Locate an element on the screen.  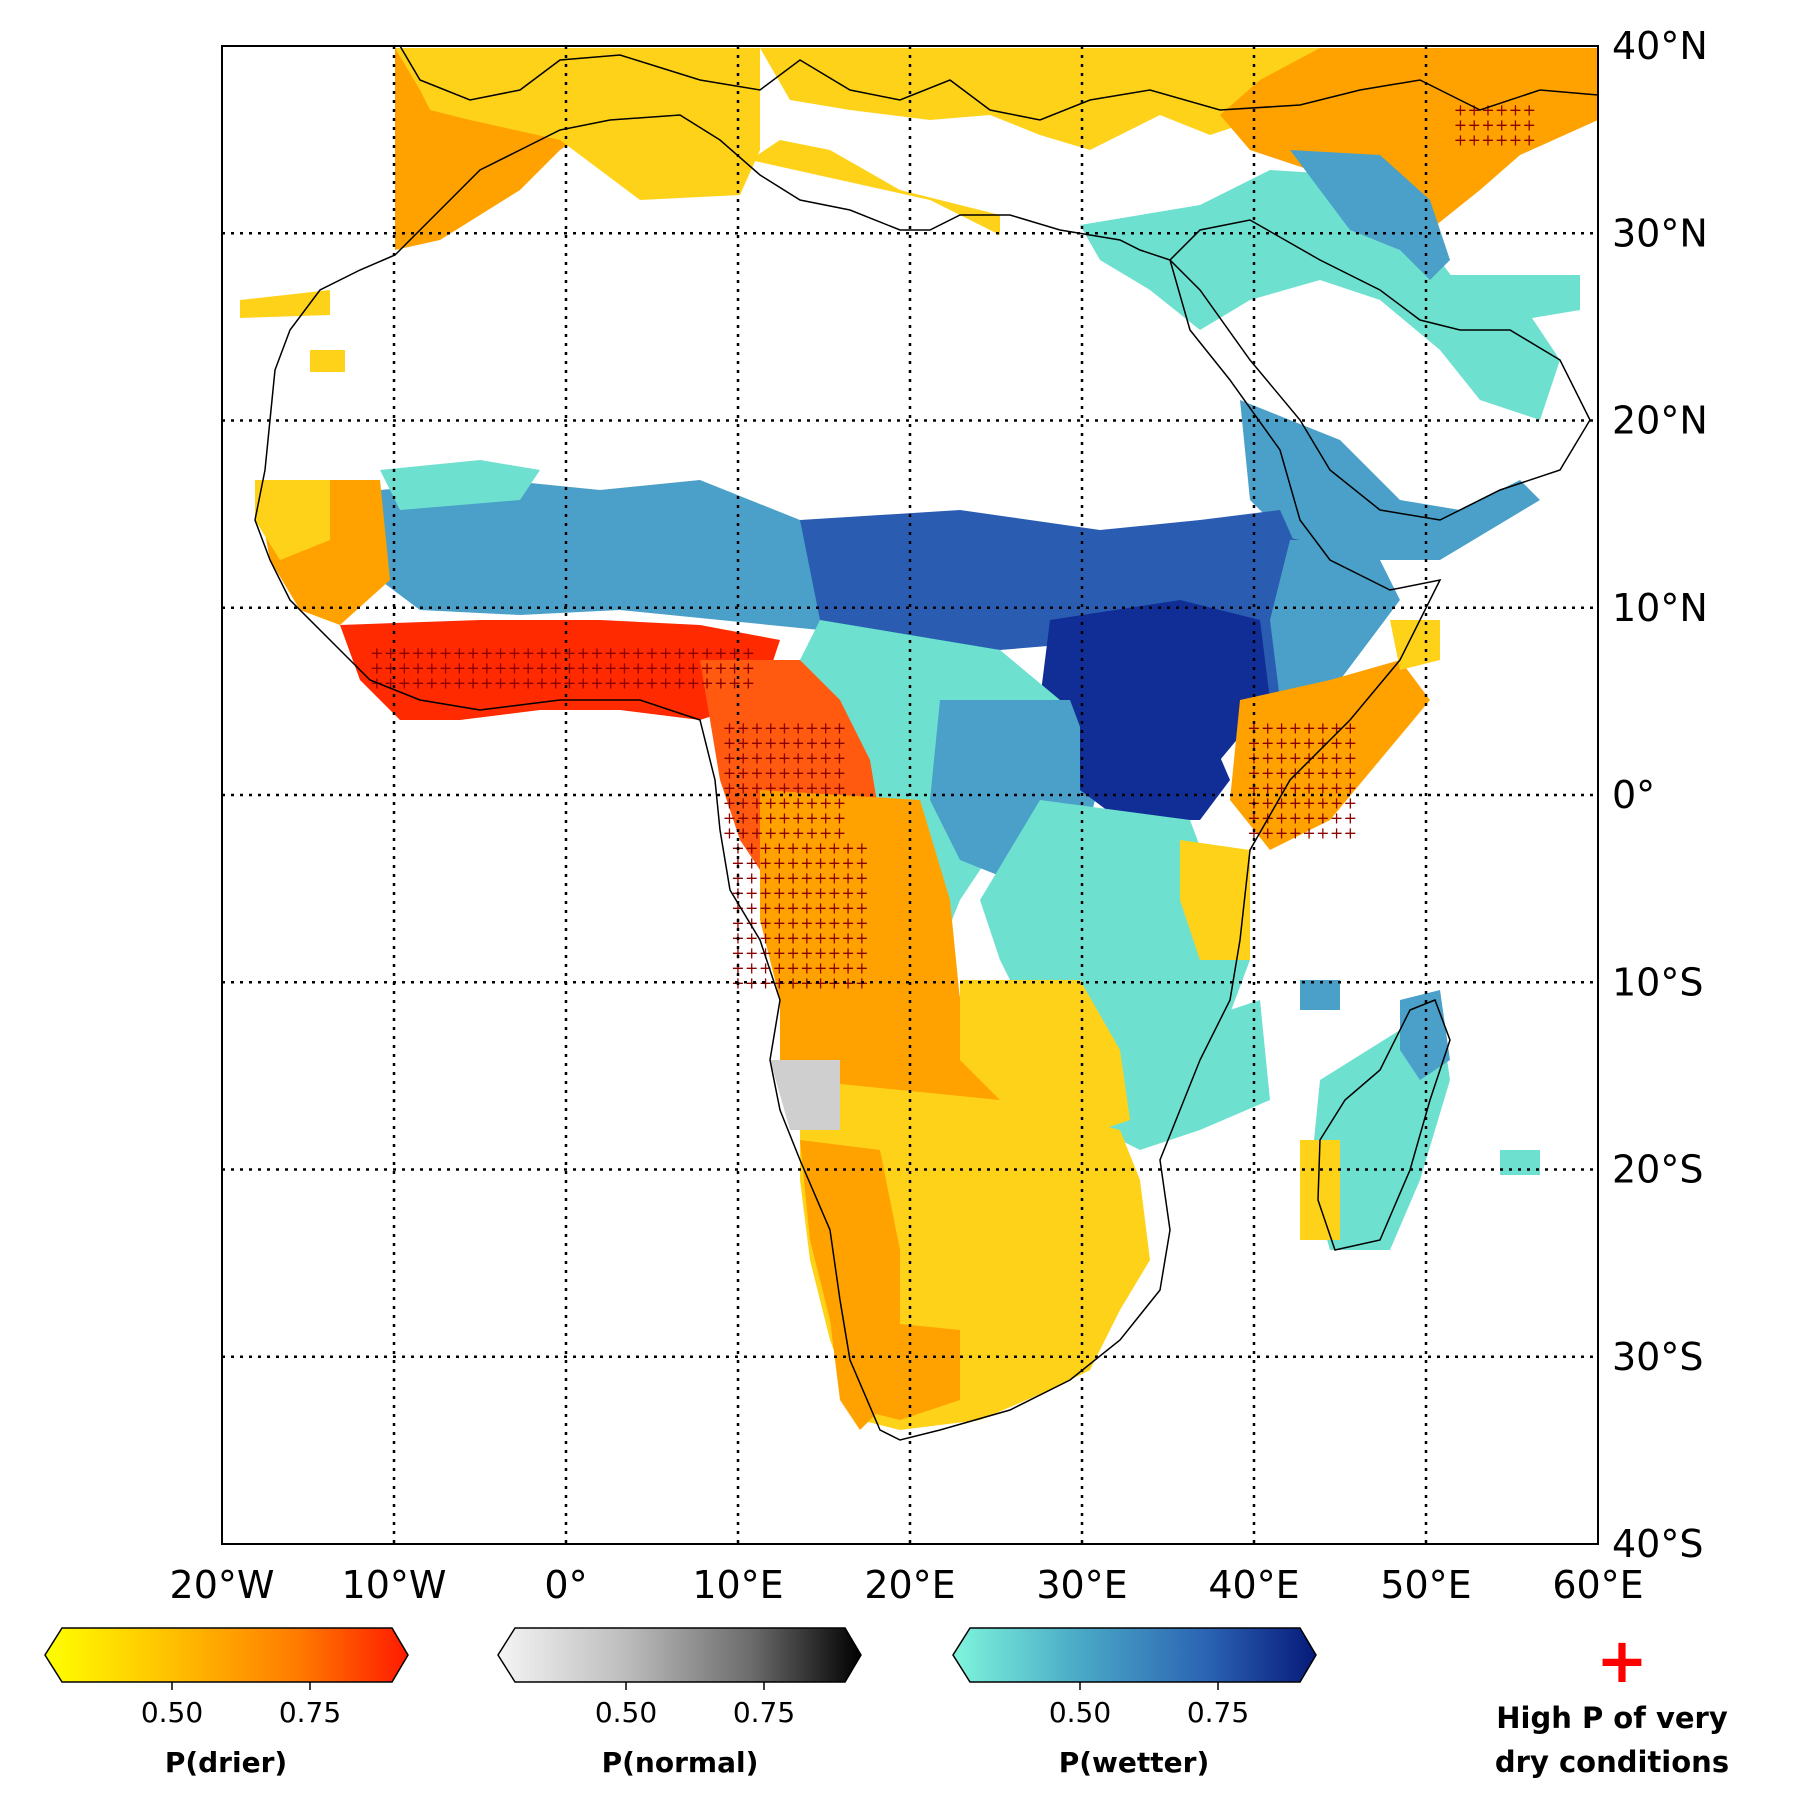
region-madagascar-west-drier is located at coordinates (1320, 1190).